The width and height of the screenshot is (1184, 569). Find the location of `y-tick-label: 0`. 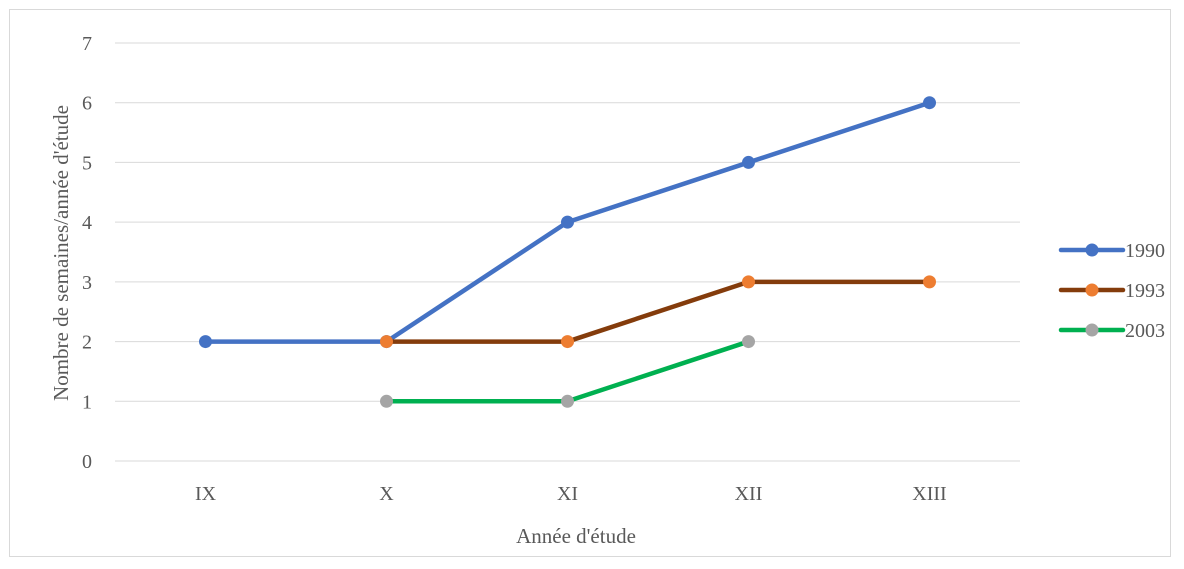

y-tick-label: 0 is located at coordinates (87, 462).